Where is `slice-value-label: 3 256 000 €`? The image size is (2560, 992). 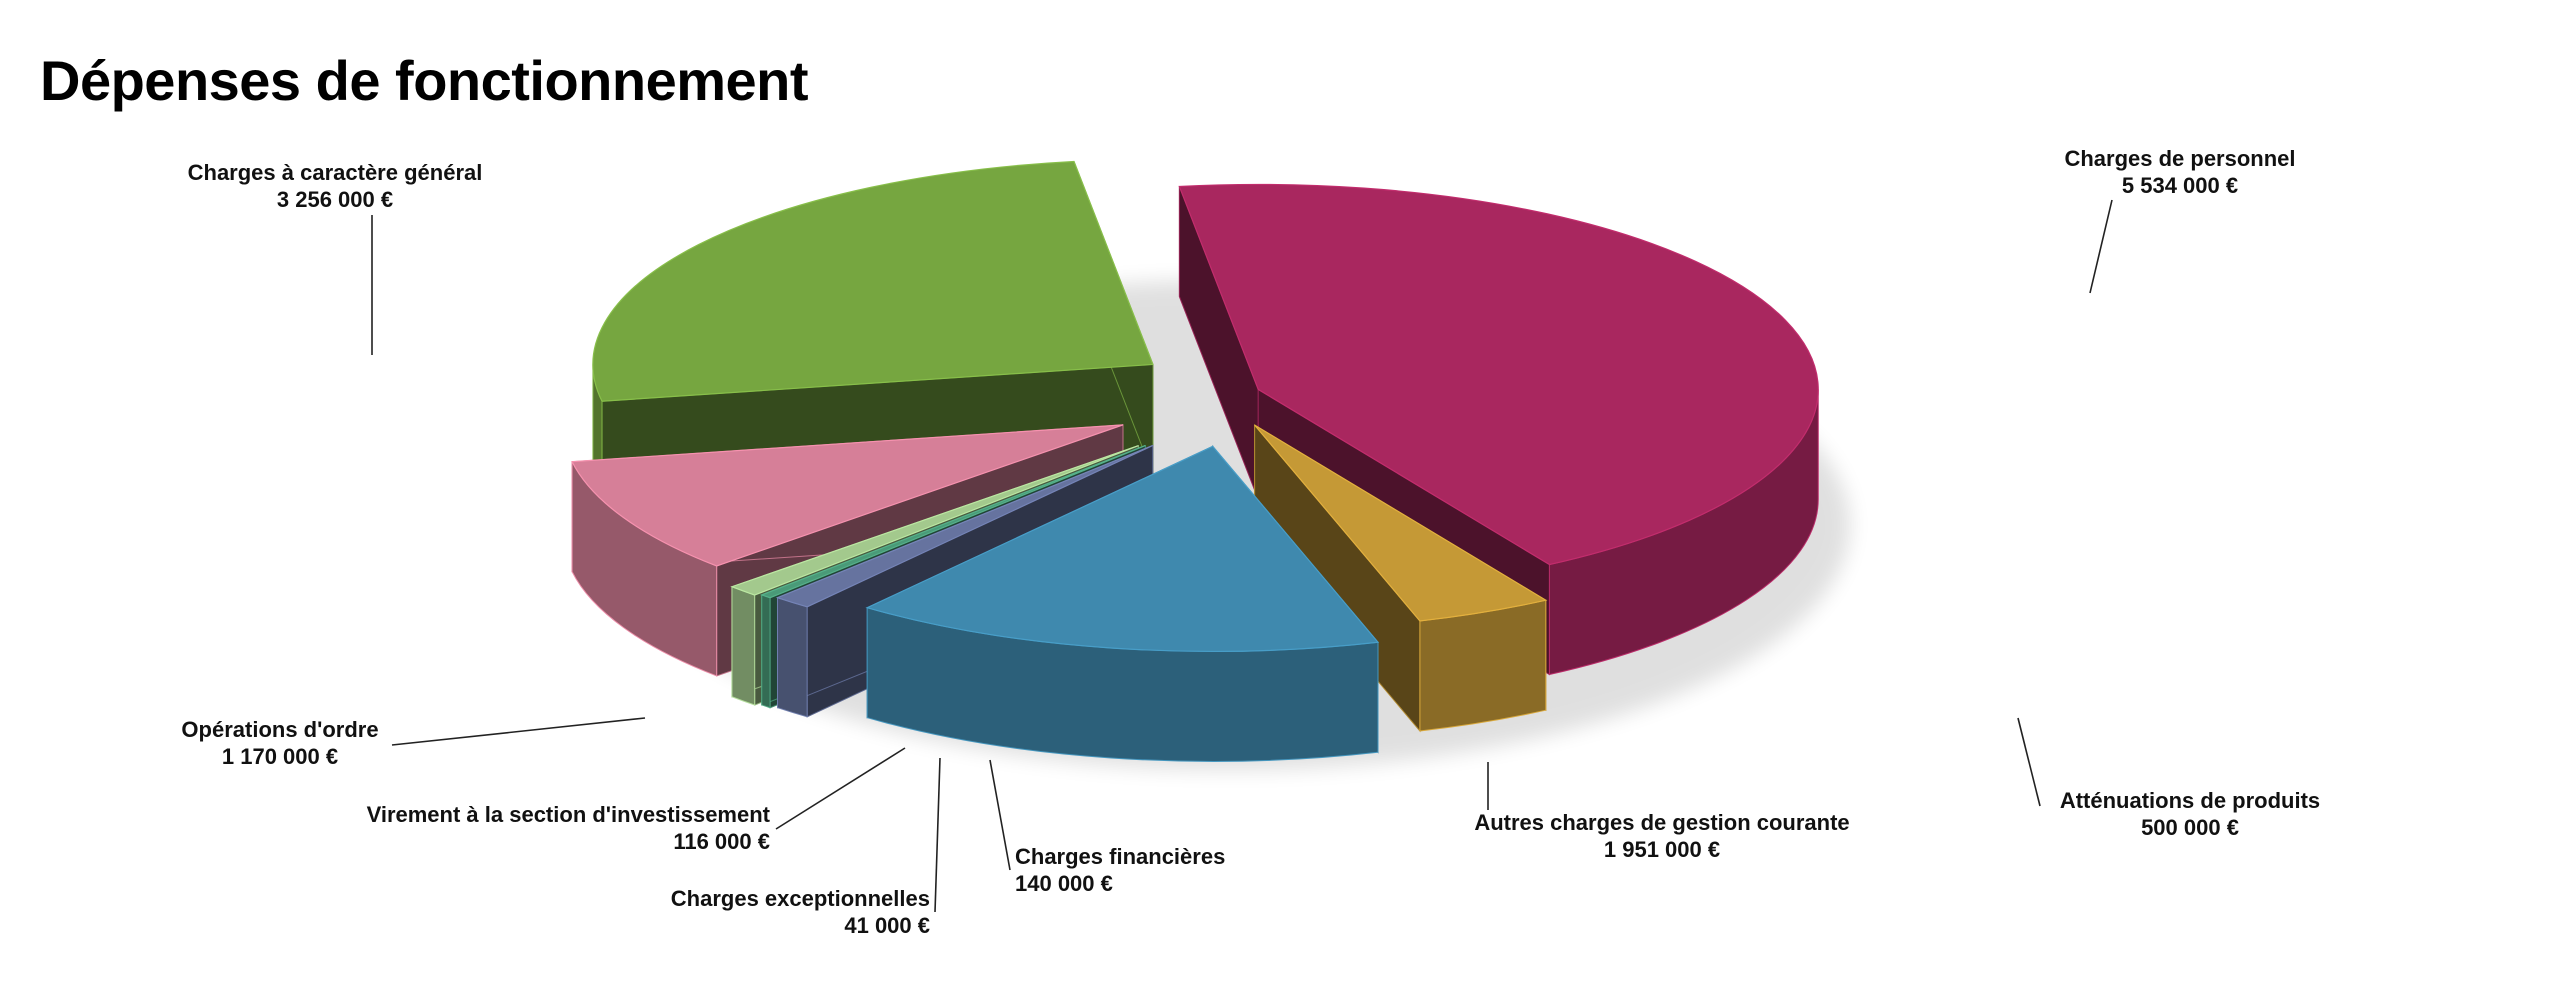 slice-value-label: 3 256 000 € is located at coordinates (335, 199).